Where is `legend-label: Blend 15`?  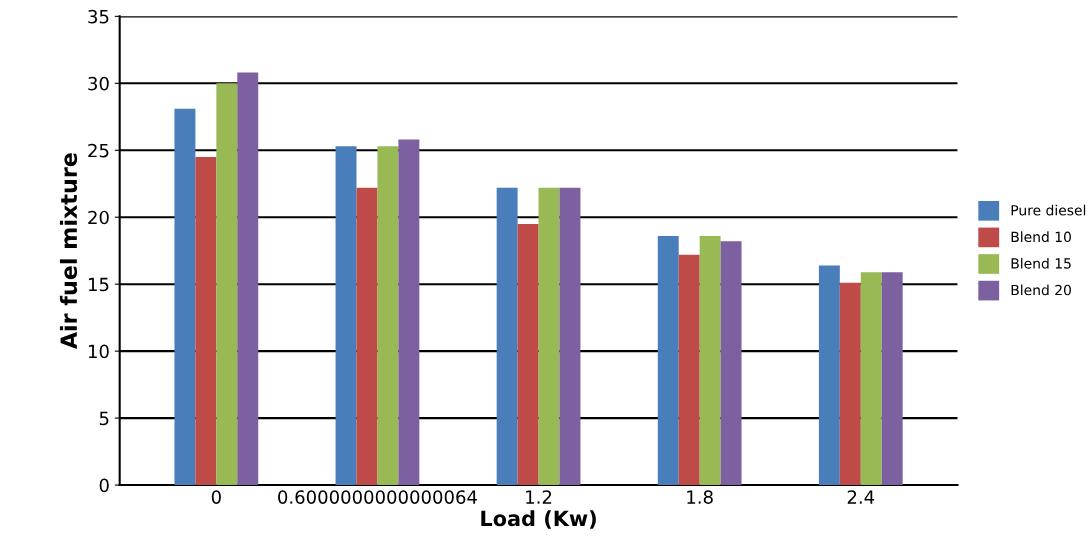
legend-label: Blend 15 is located at coordinates (1041, 263).